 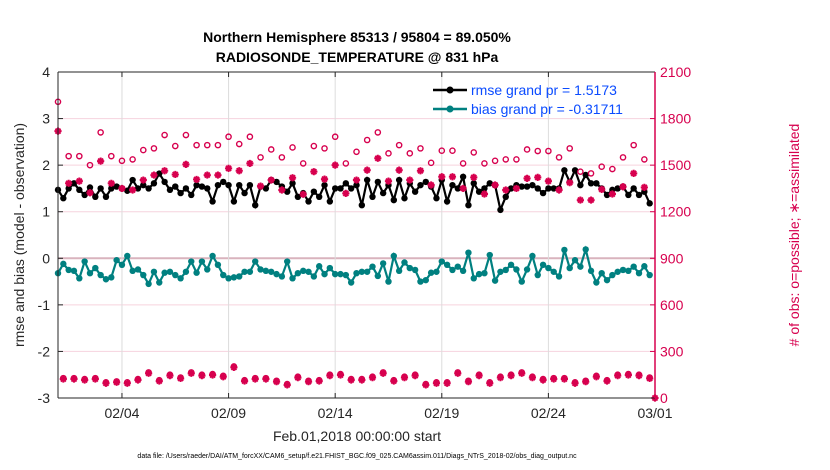 I want to click on y-tick-label: -1, so click(x=44, y=305).